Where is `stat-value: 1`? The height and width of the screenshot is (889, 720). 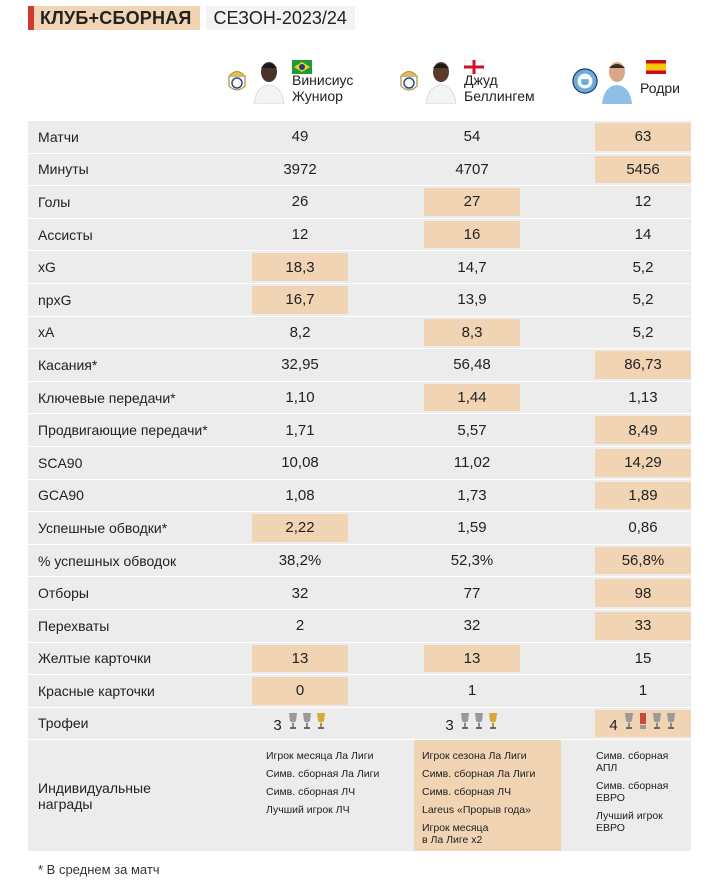 stat-value: 1 is located at coordinates (472, 691).